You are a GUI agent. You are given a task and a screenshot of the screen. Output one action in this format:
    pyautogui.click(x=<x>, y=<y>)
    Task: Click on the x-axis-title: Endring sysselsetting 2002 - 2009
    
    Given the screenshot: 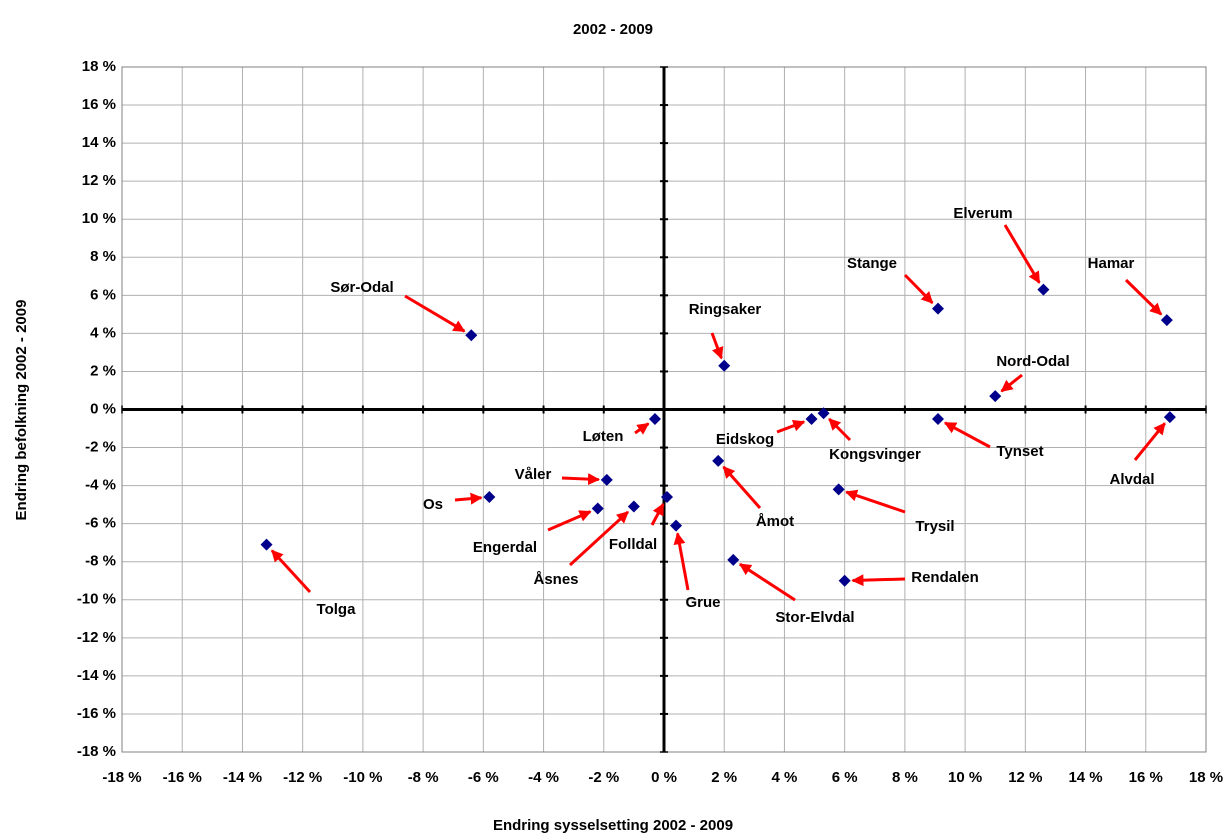 What is the action you would take?
    pyautogui.click(x=613, y=825)
    